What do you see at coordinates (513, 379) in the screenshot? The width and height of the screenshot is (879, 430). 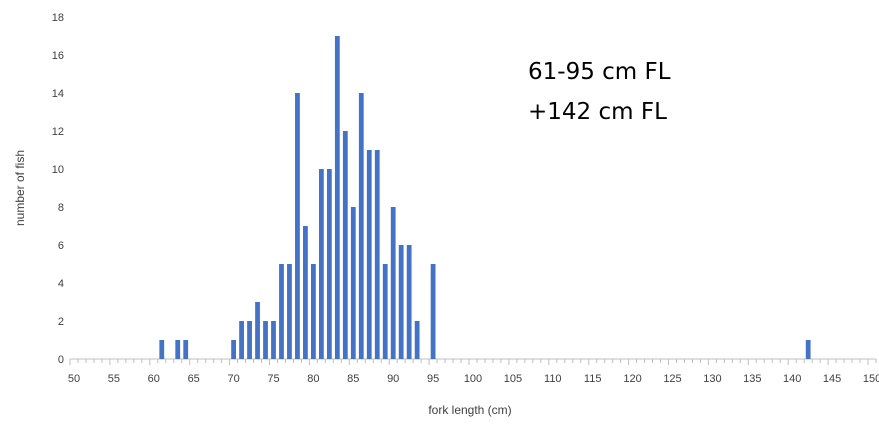 I see `x-tick-label: 105` at bounding box center [513, 379].